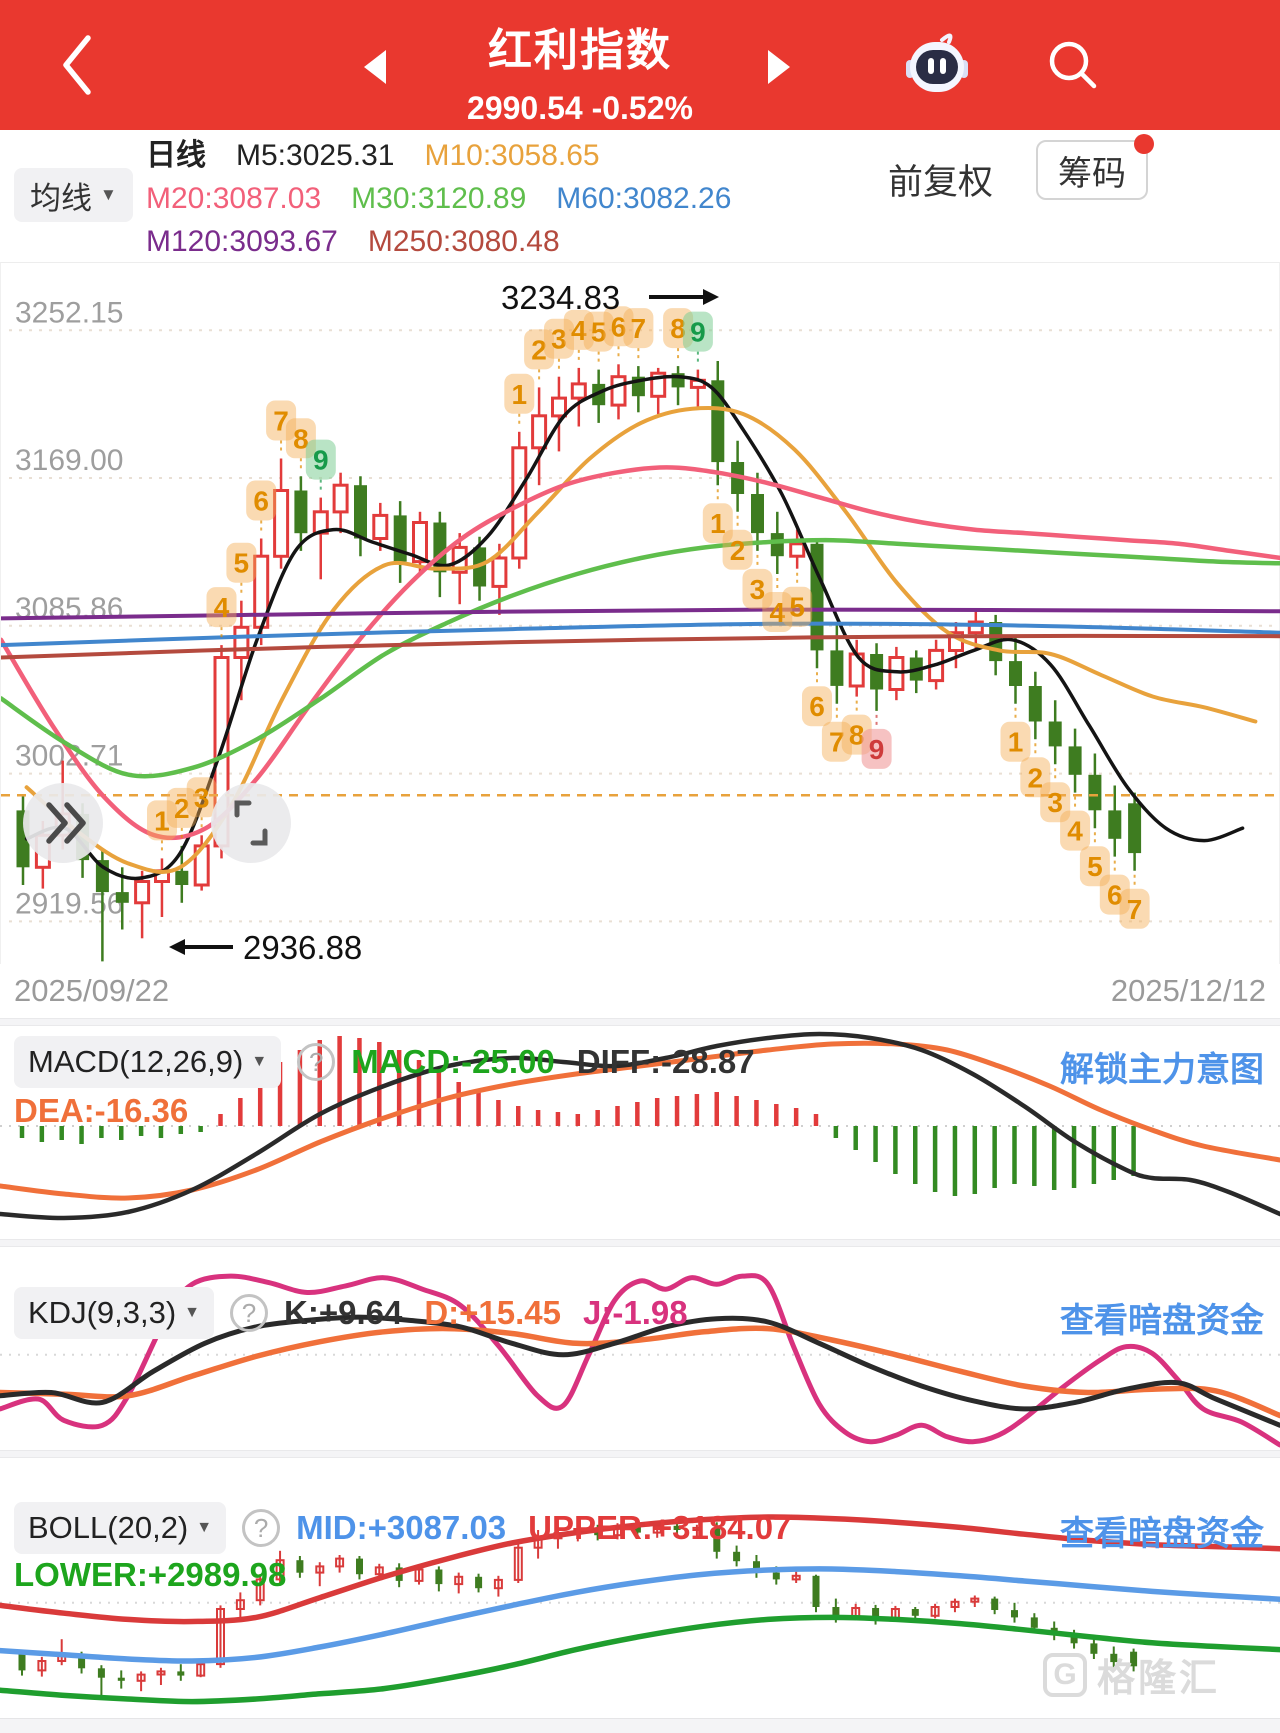  Describe the element at coordinates (1162, 1321) in the screenshot. I see `kdj-action-link: 查看暗盘资金` at that location.